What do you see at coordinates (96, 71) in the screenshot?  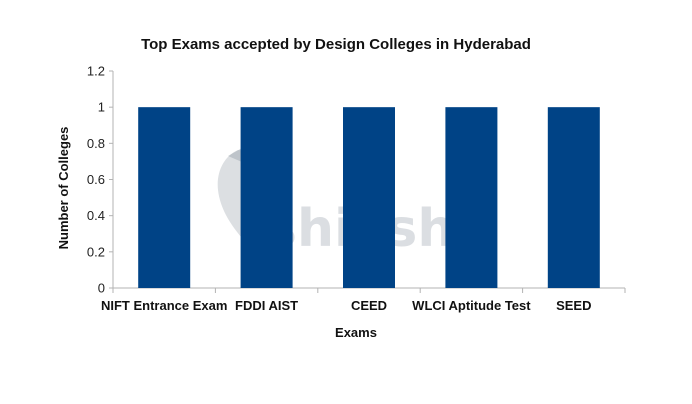 I see `y-tick-label: 1.2` at bounding box center [96, 71].